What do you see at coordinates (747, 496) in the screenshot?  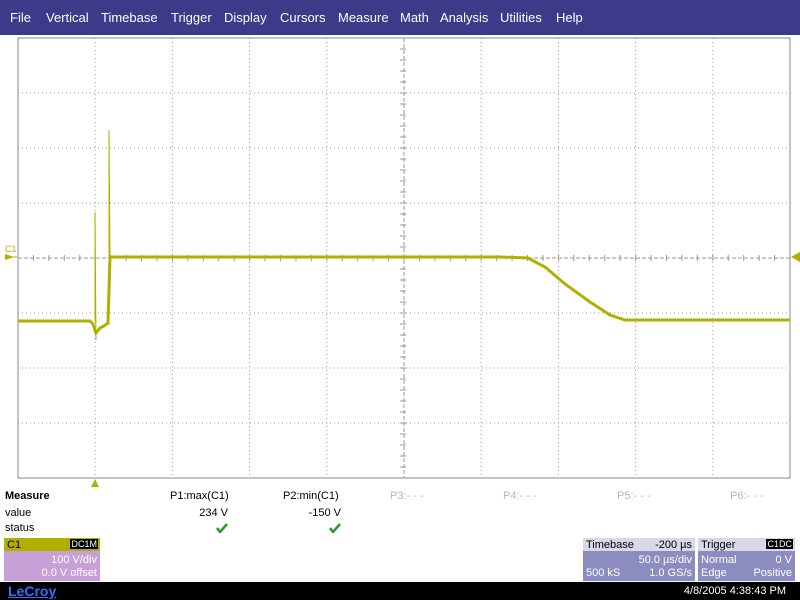 I see `param-name: P6:- - -` at bounding box center [747, 496].